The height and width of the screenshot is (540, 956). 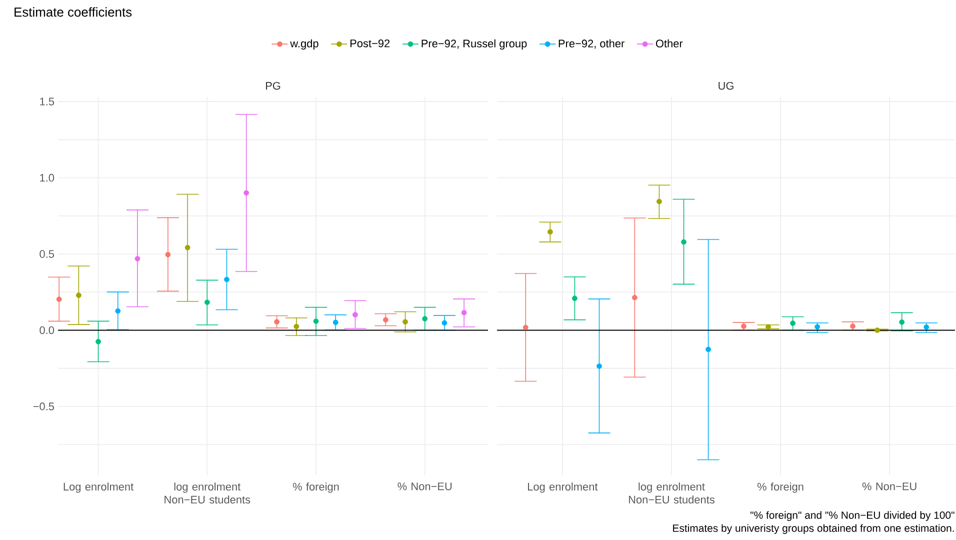 What do you see at coordinates (43, 406) in the screenshot?
I see `y-tick-label: −0.5` at bounding box center [43, 406].